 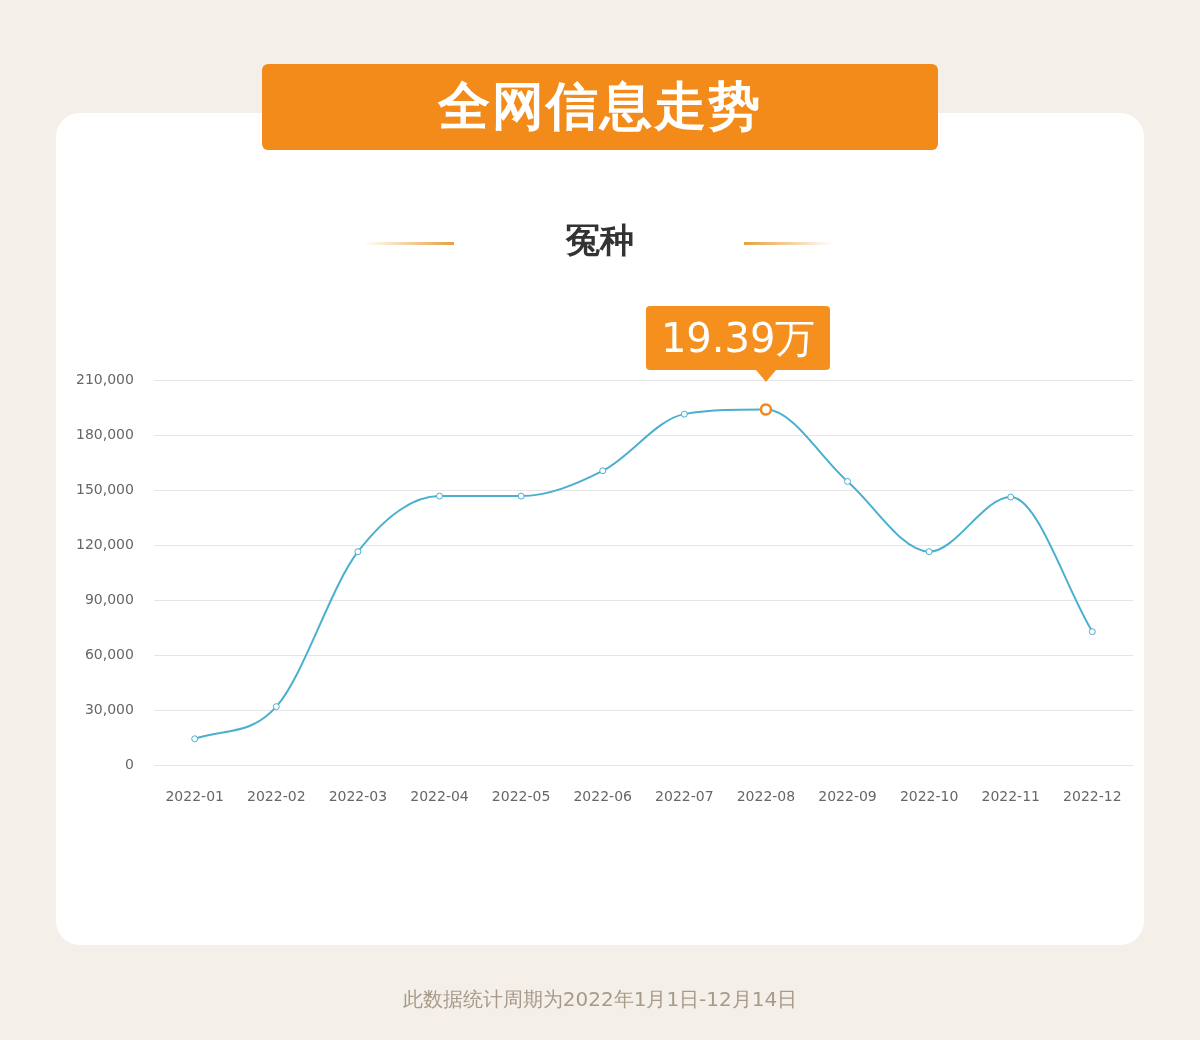 What do you see at coordinates (929, 796) in the screenshot?
I see `x-tick-label: 2022-10` at bounding box center [929, 796].